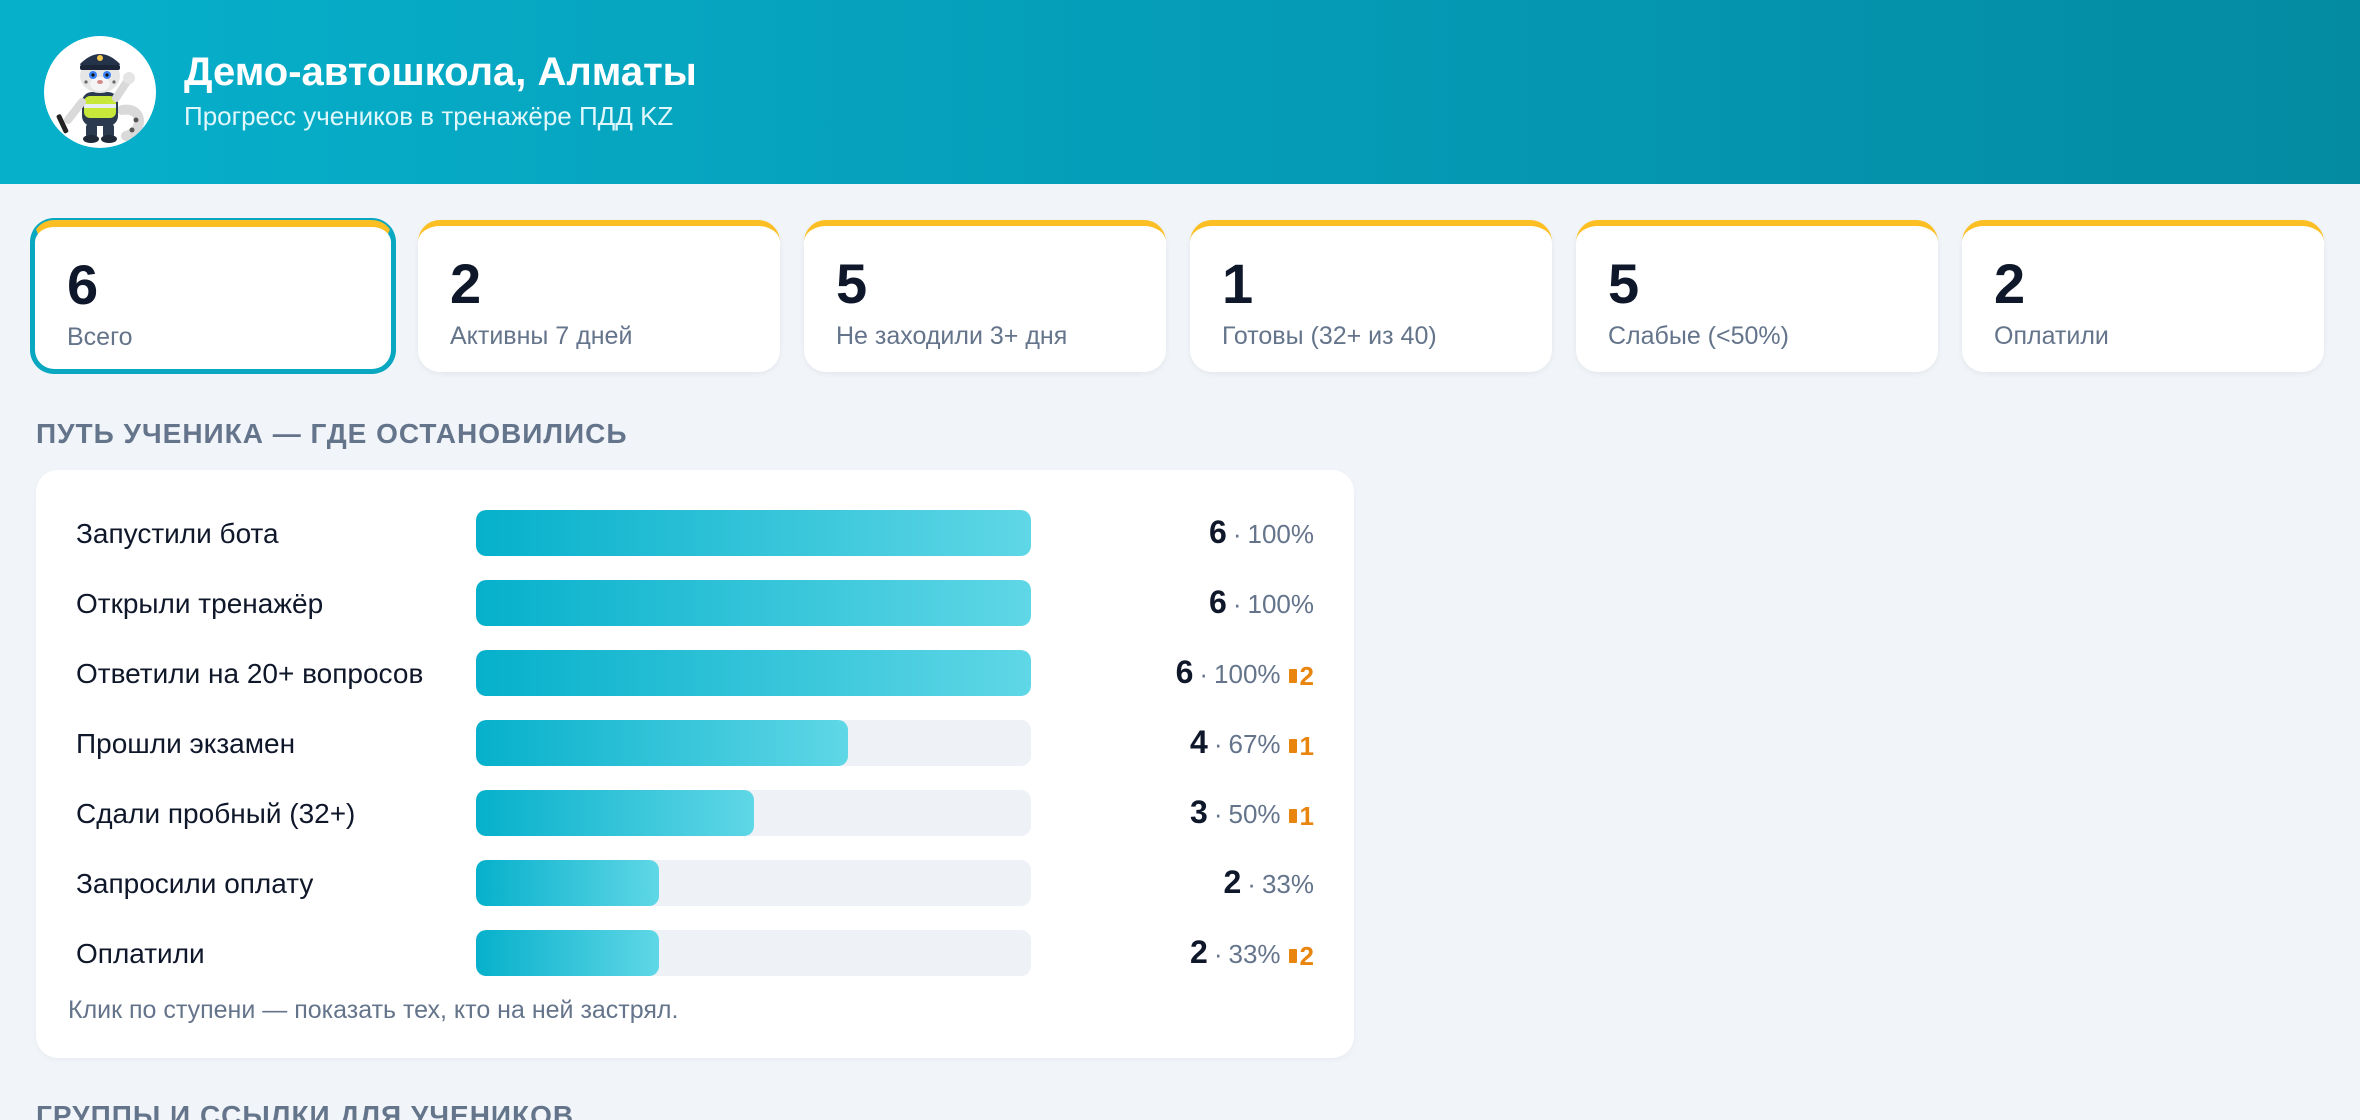  I want to click on funnel-step: Запросили оплату 2 · 33%, so click(695, 883).